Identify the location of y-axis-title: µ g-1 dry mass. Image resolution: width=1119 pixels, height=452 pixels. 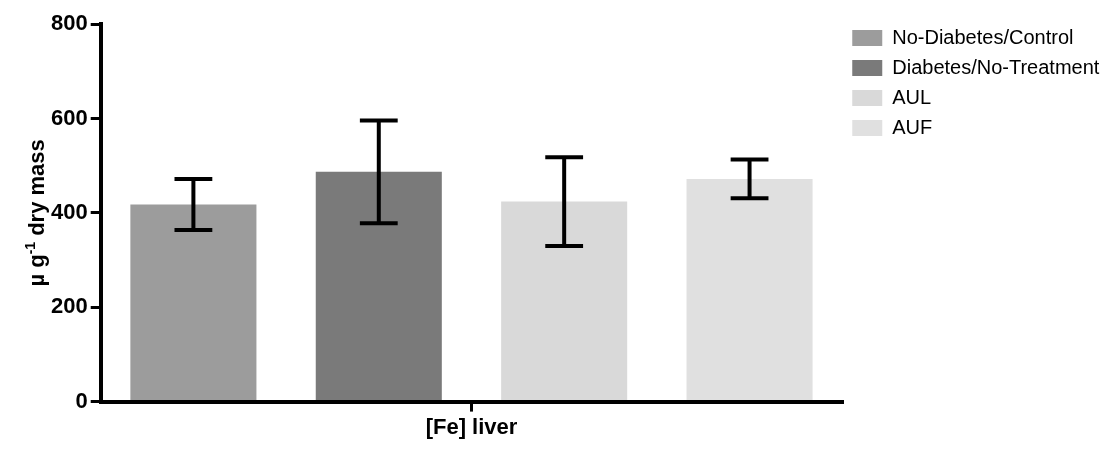
(35, 213).